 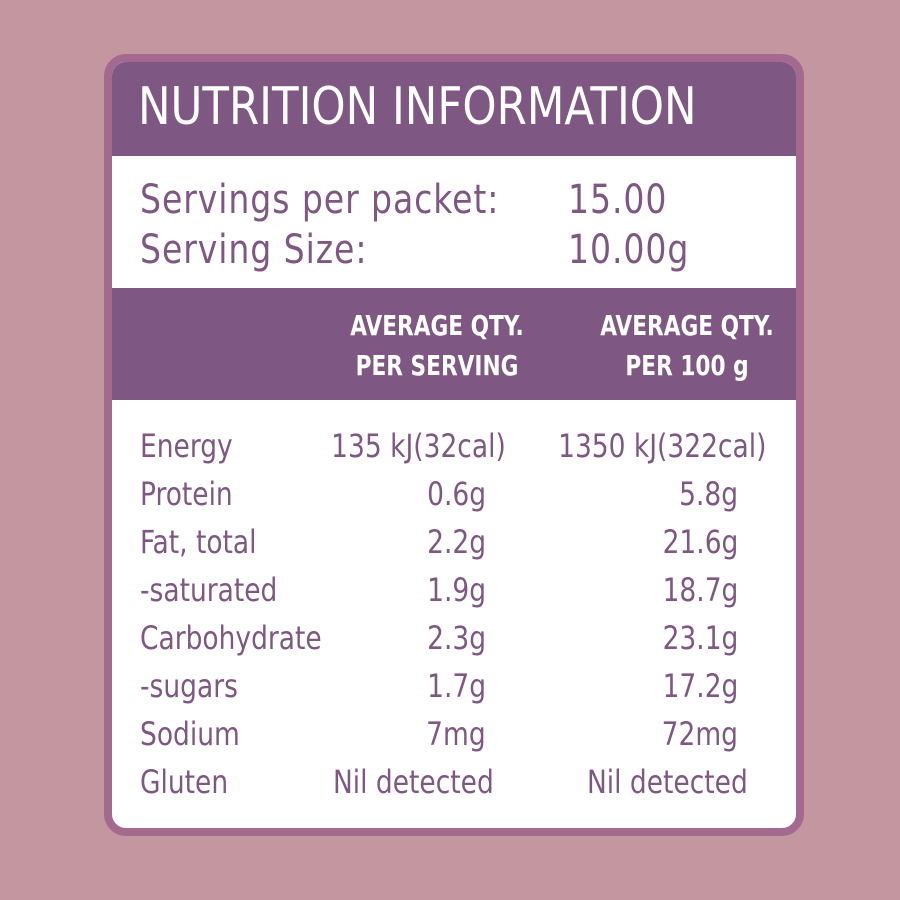 What do you see at coordinates (700, 590) in the screenshot?
I see `per-100g-value: 18.7g` at bounding box center [700, 590].